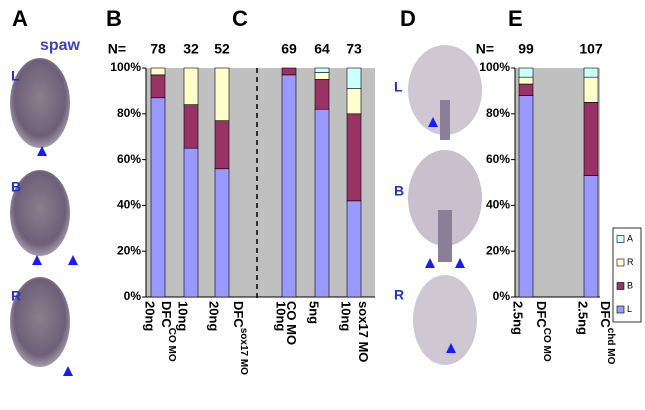  What do you see at coordinates (445, 205) in the screenshot?
I see `embryo-images-d` at bounding box center [445, 205].